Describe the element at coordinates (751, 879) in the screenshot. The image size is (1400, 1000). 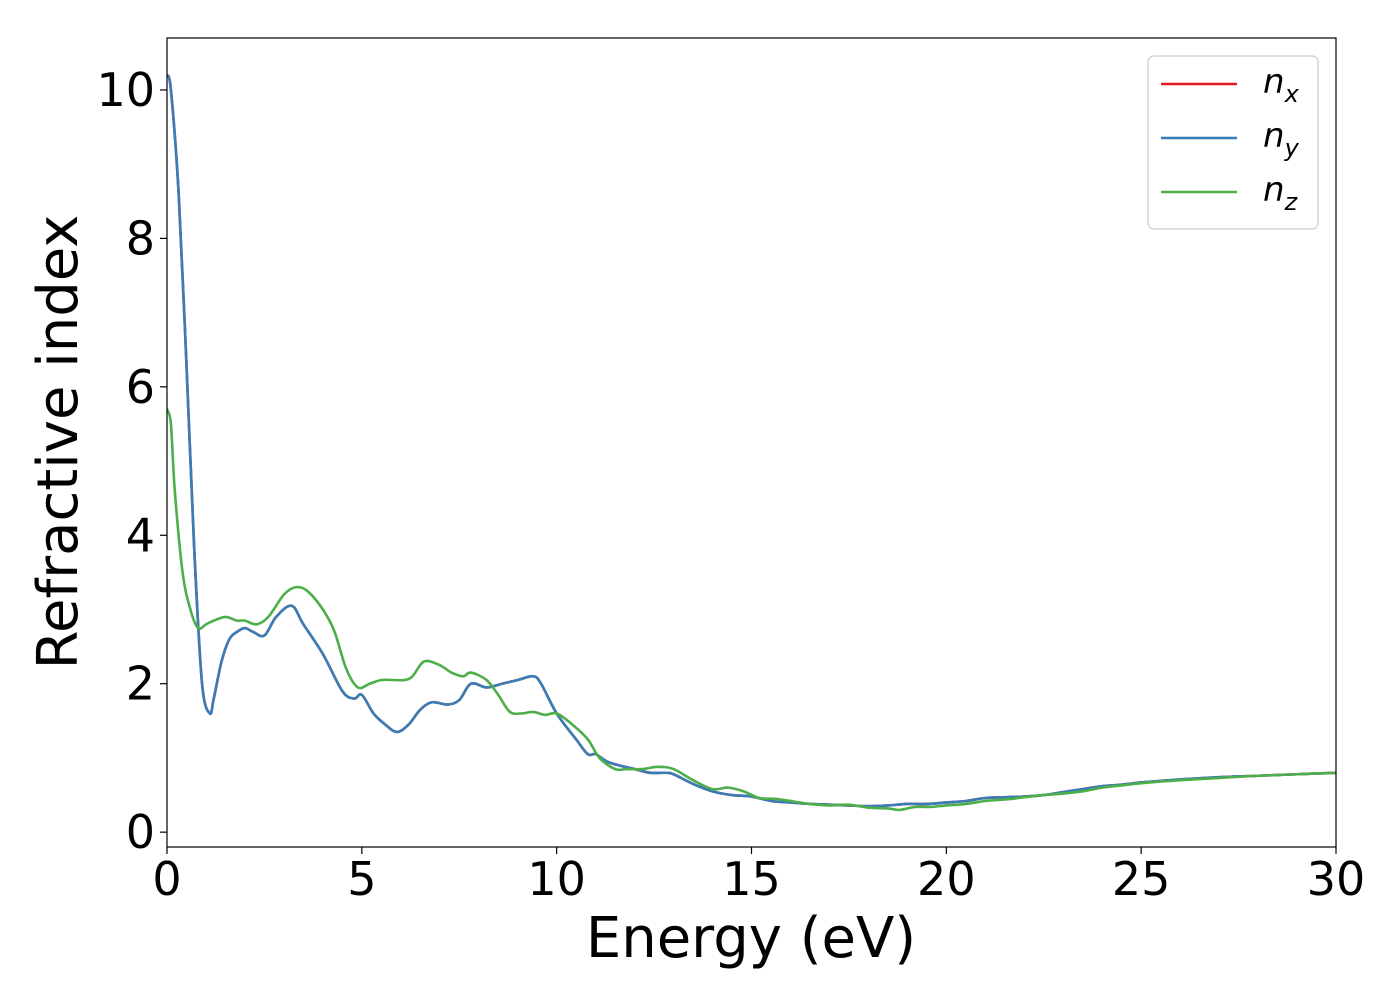
I see `x-tick-label: 15` at that location.